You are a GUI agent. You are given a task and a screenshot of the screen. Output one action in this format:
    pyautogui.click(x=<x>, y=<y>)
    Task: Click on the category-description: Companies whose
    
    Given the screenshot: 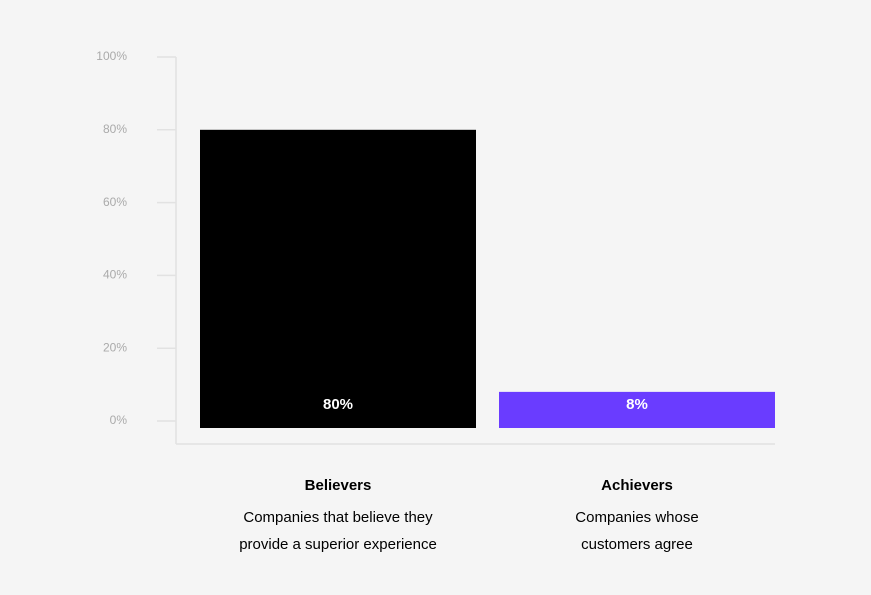 What is the action you would take?
    pyautogui.click(x=636, y=517)
    